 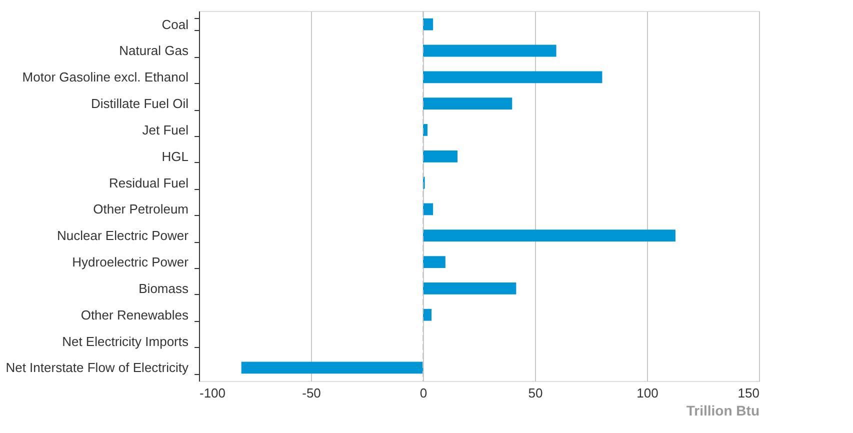 I want to click on x-tick-label: -50, so click(x=311, y=393).